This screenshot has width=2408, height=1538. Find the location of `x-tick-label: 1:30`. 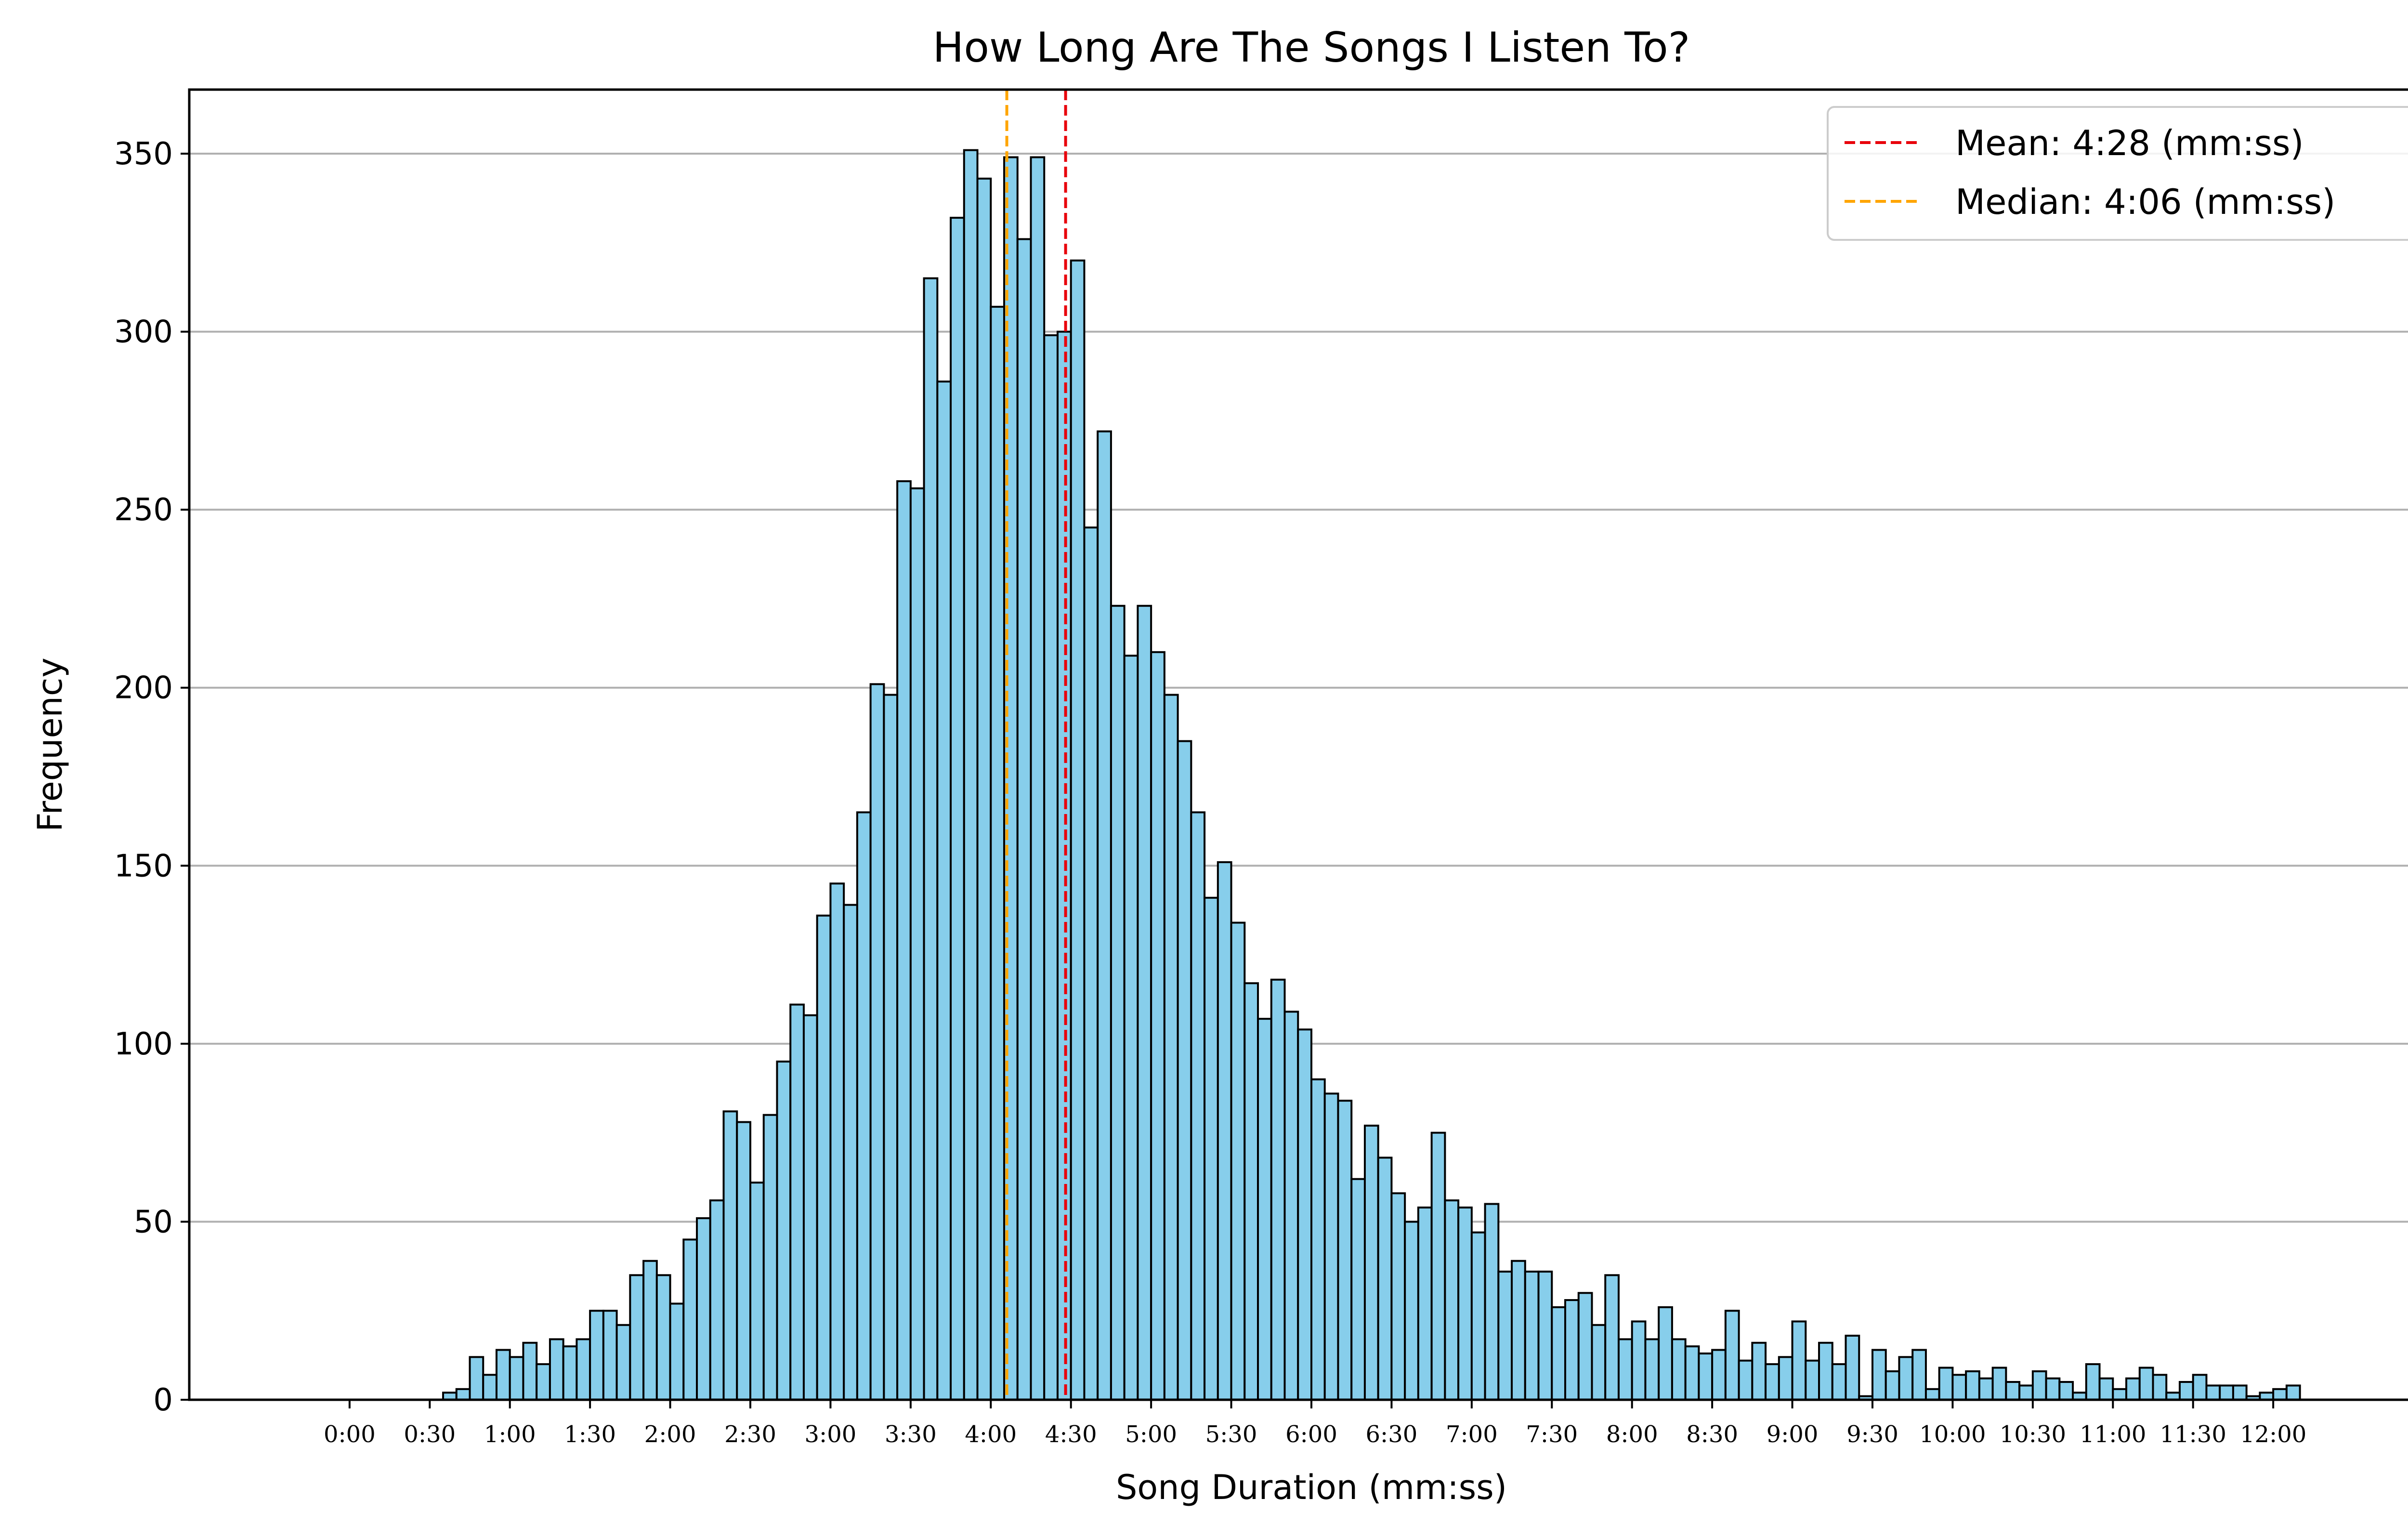

x-tick-label: 1:30 is located at coordinates (590, 1434).